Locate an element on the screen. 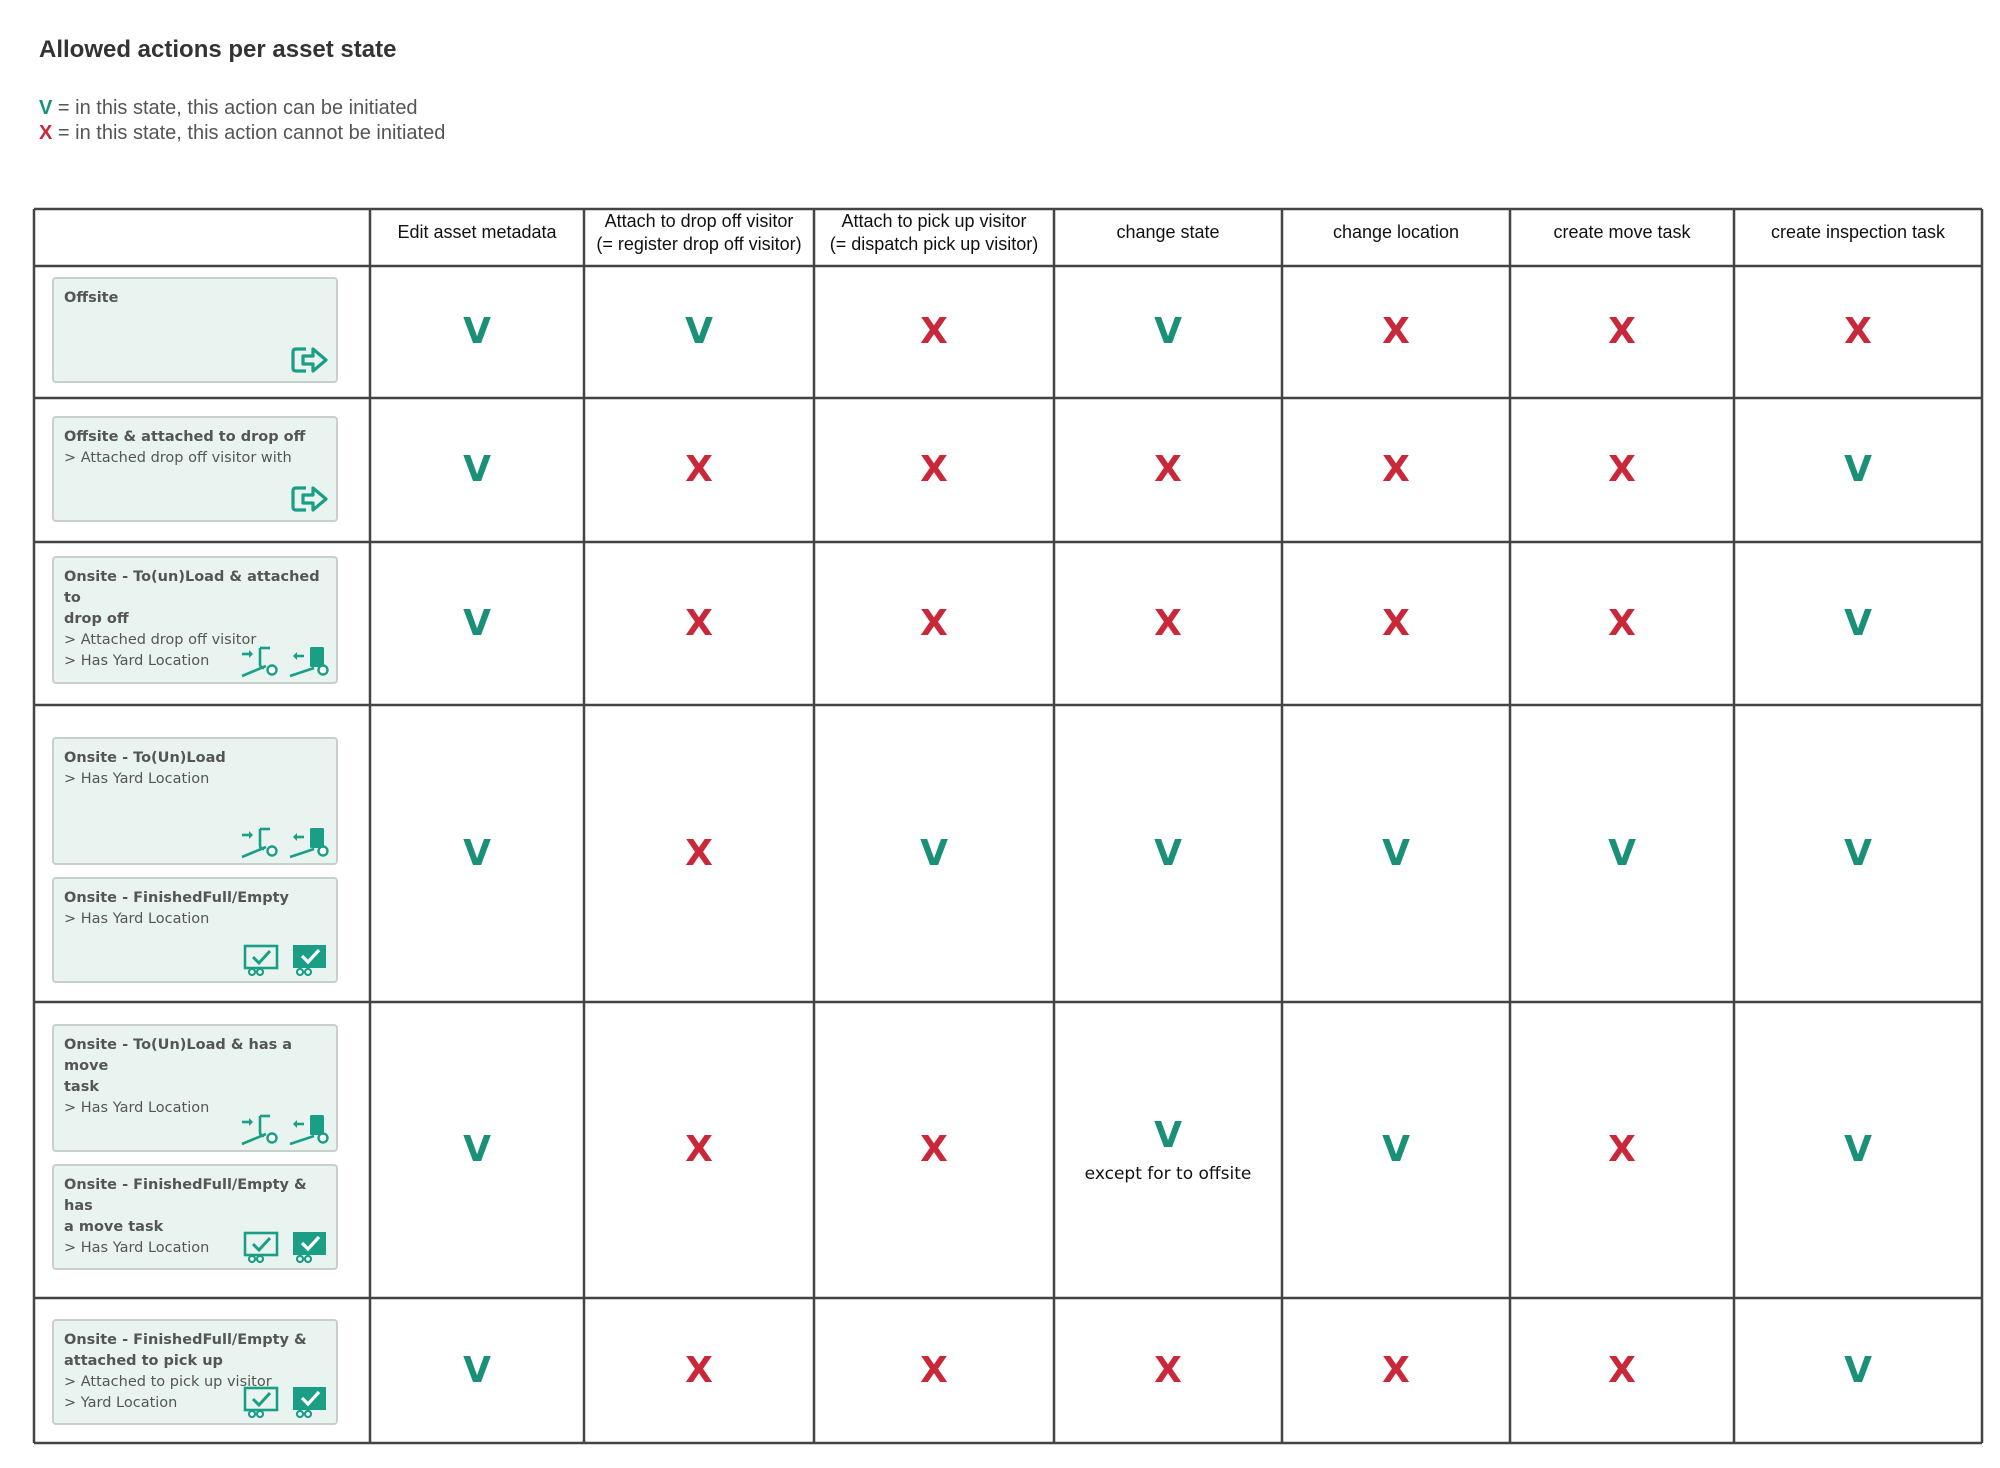  column-header: create move task is located at coordinates (1622, 232).